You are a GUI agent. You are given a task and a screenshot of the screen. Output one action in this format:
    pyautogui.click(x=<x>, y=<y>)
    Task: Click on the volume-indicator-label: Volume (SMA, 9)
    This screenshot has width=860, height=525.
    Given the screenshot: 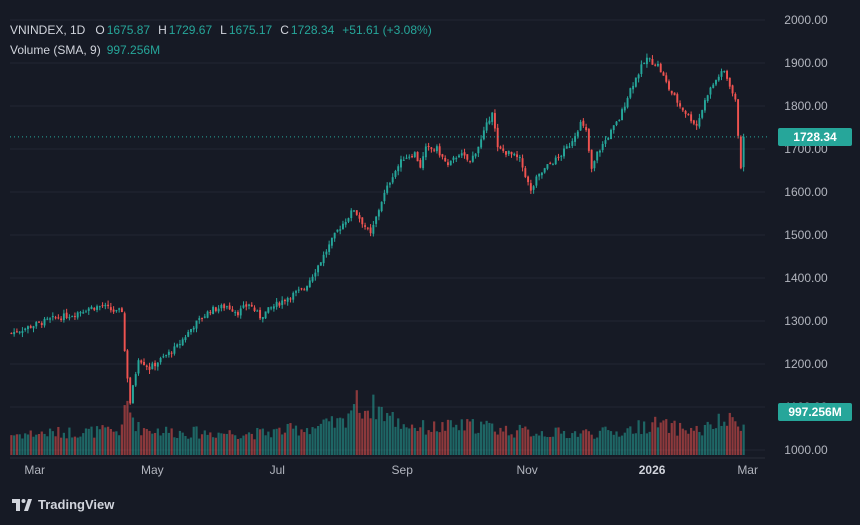 What is the action you would take?
    pyautogui.click(x=55, y=50)
    